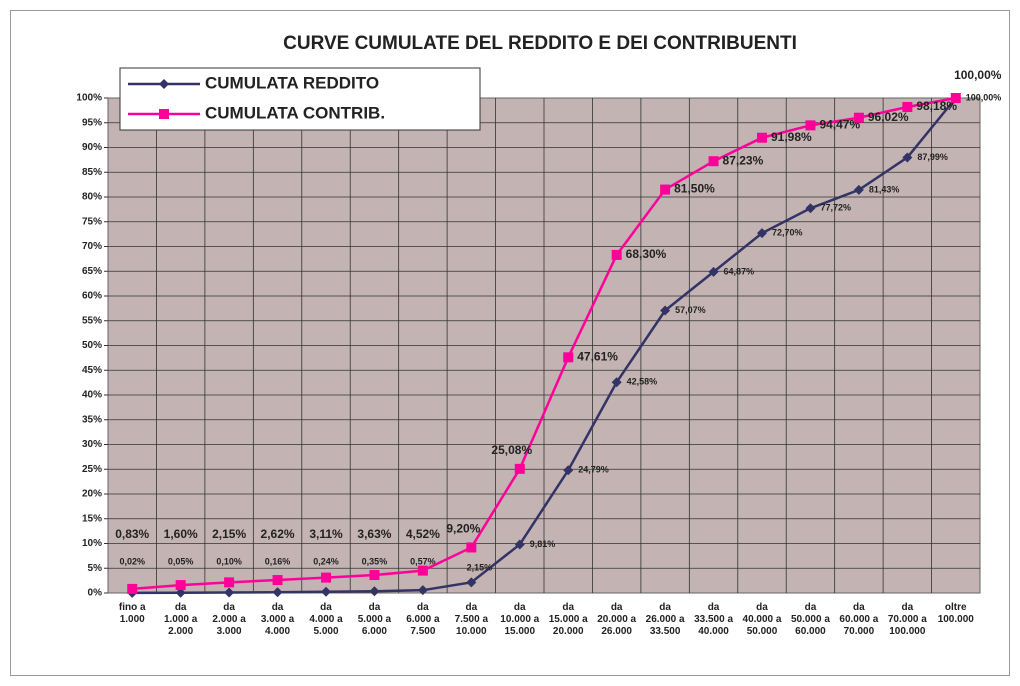  Describe the element at coordinates (92, 246) in the screenshot. I see `y-tick-label: 70%` at that location.